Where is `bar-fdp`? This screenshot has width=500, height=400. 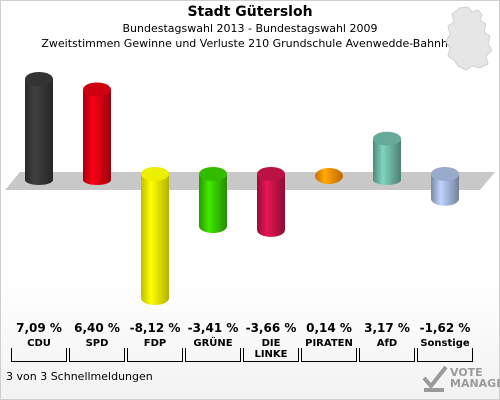 bar-fdp is located at coordinates (155, 236).